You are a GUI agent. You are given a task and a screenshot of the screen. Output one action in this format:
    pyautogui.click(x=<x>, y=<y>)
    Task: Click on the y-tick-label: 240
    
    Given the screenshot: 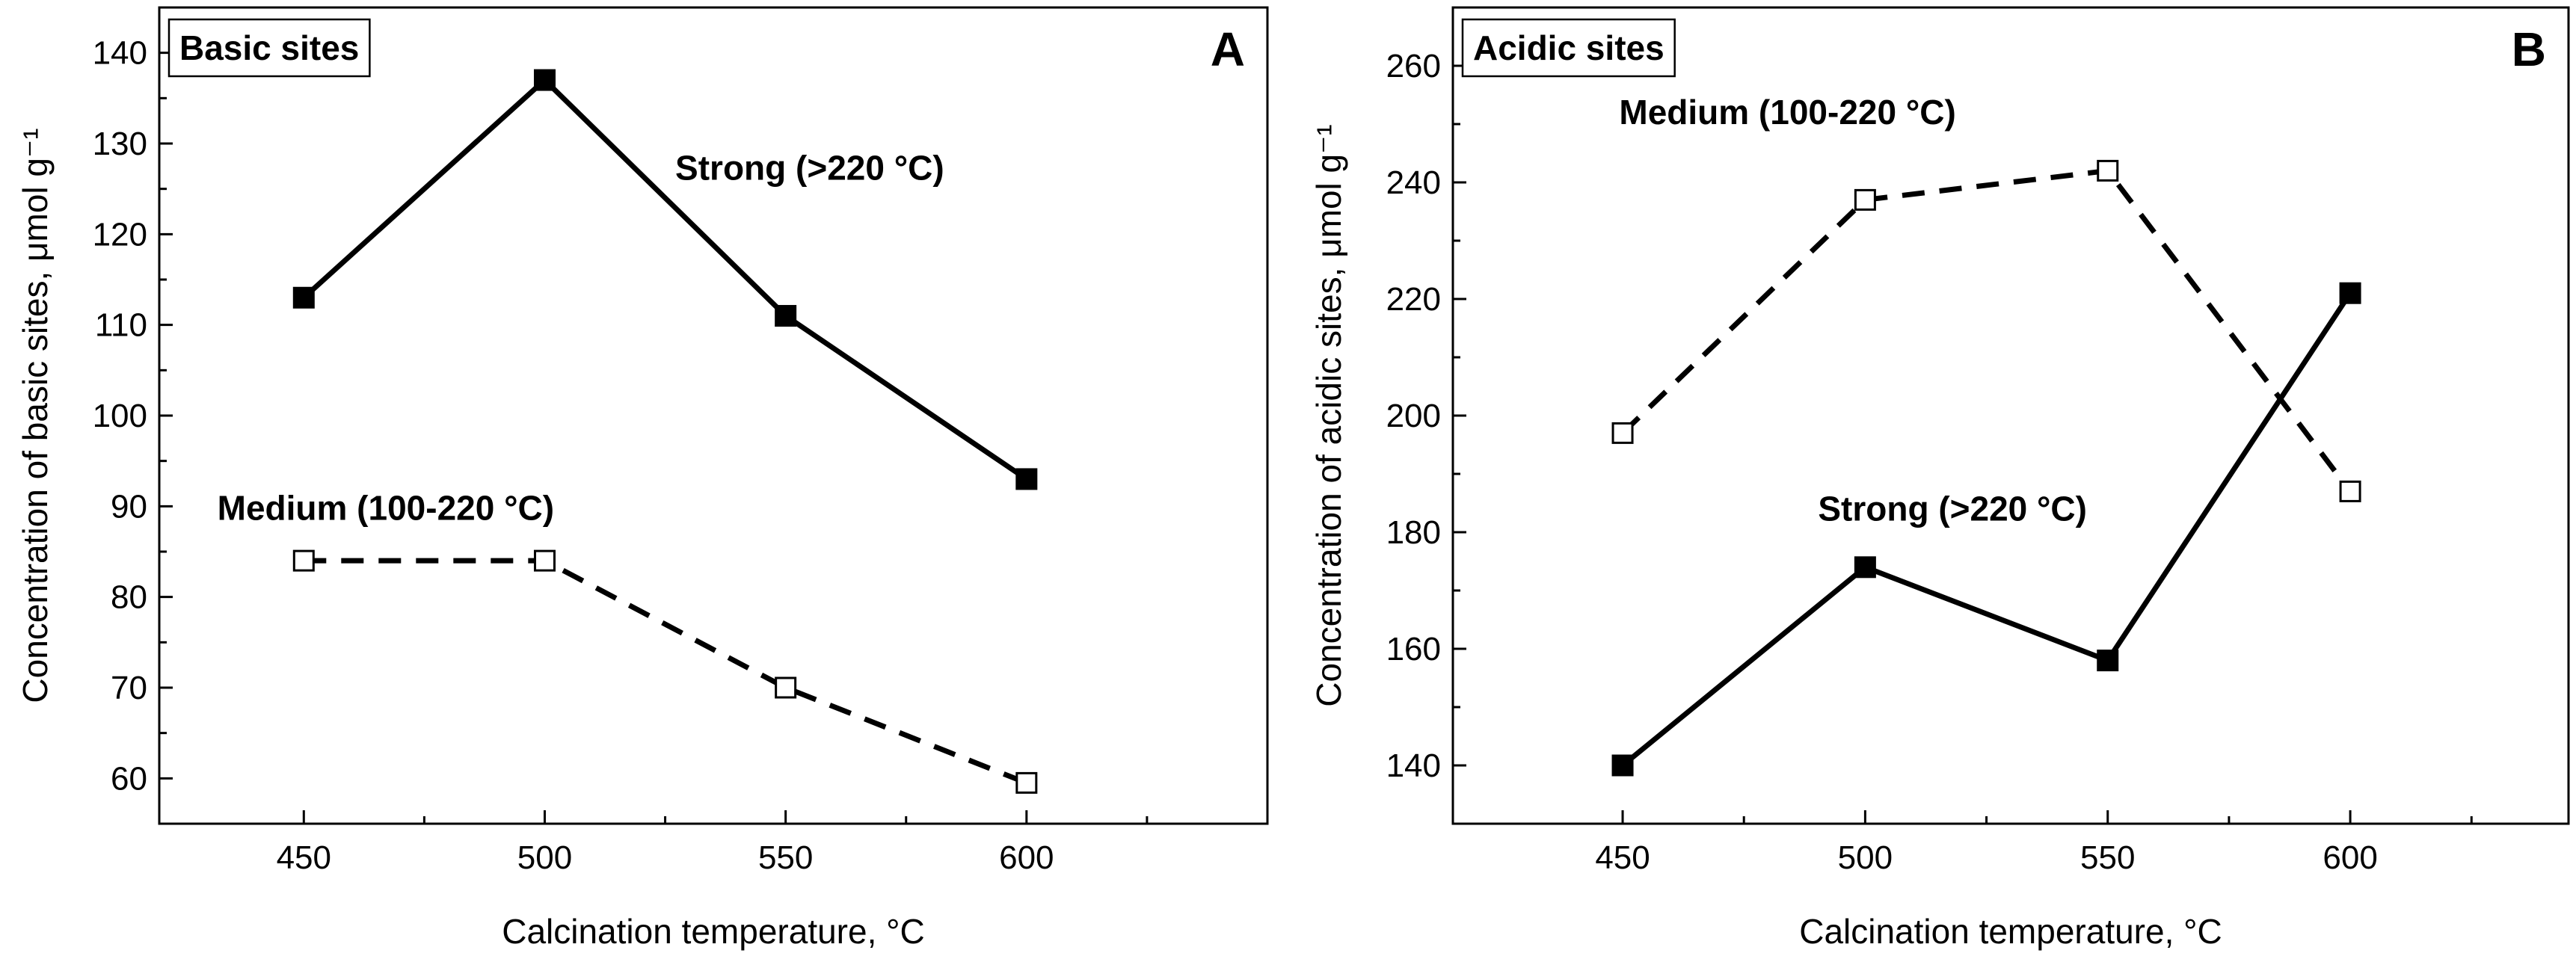 What is the action you would take?
    pyautogui.click(x=1413, y=183)
    